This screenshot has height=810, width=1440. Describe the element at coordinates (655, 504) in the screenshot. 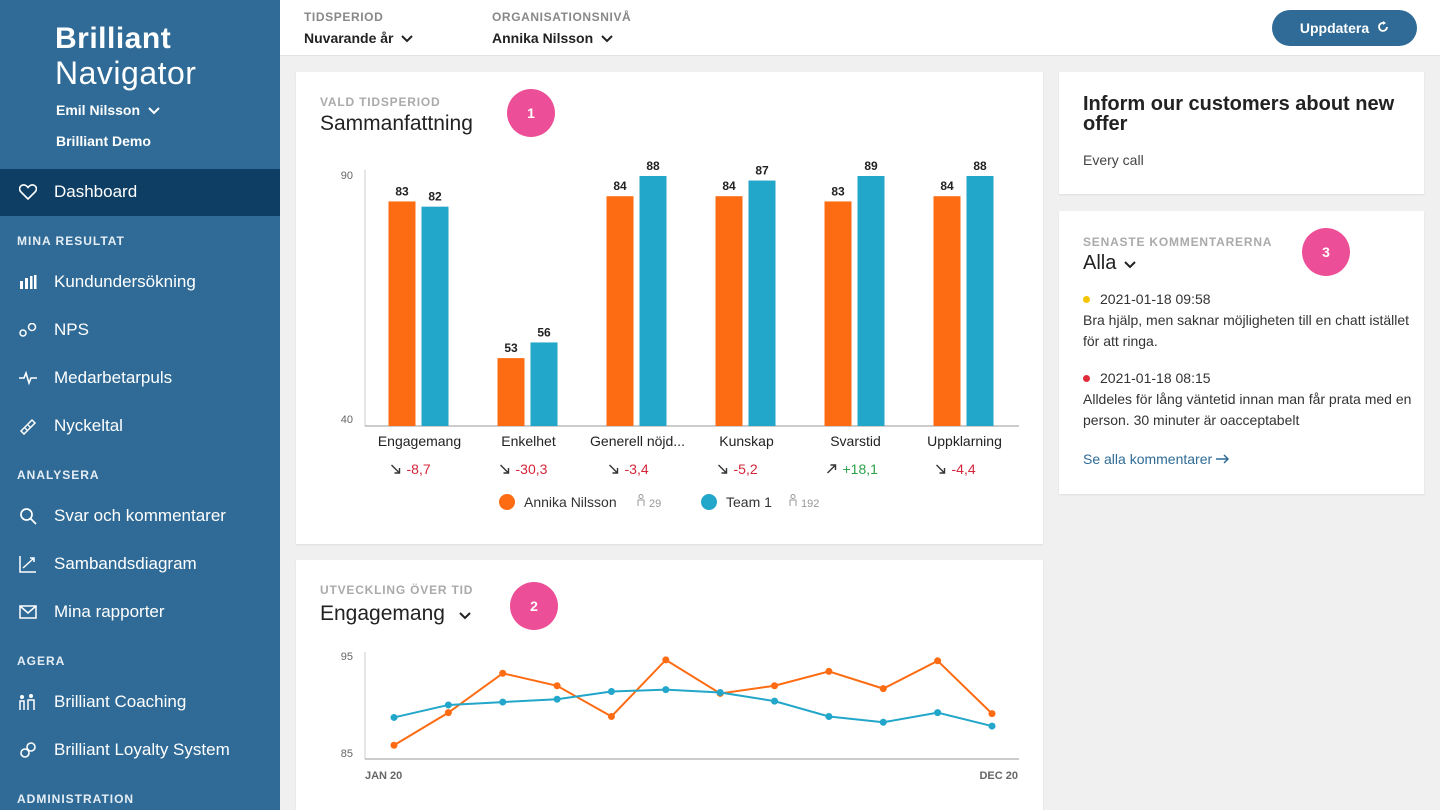

I see `legend-count: 29` at that location.